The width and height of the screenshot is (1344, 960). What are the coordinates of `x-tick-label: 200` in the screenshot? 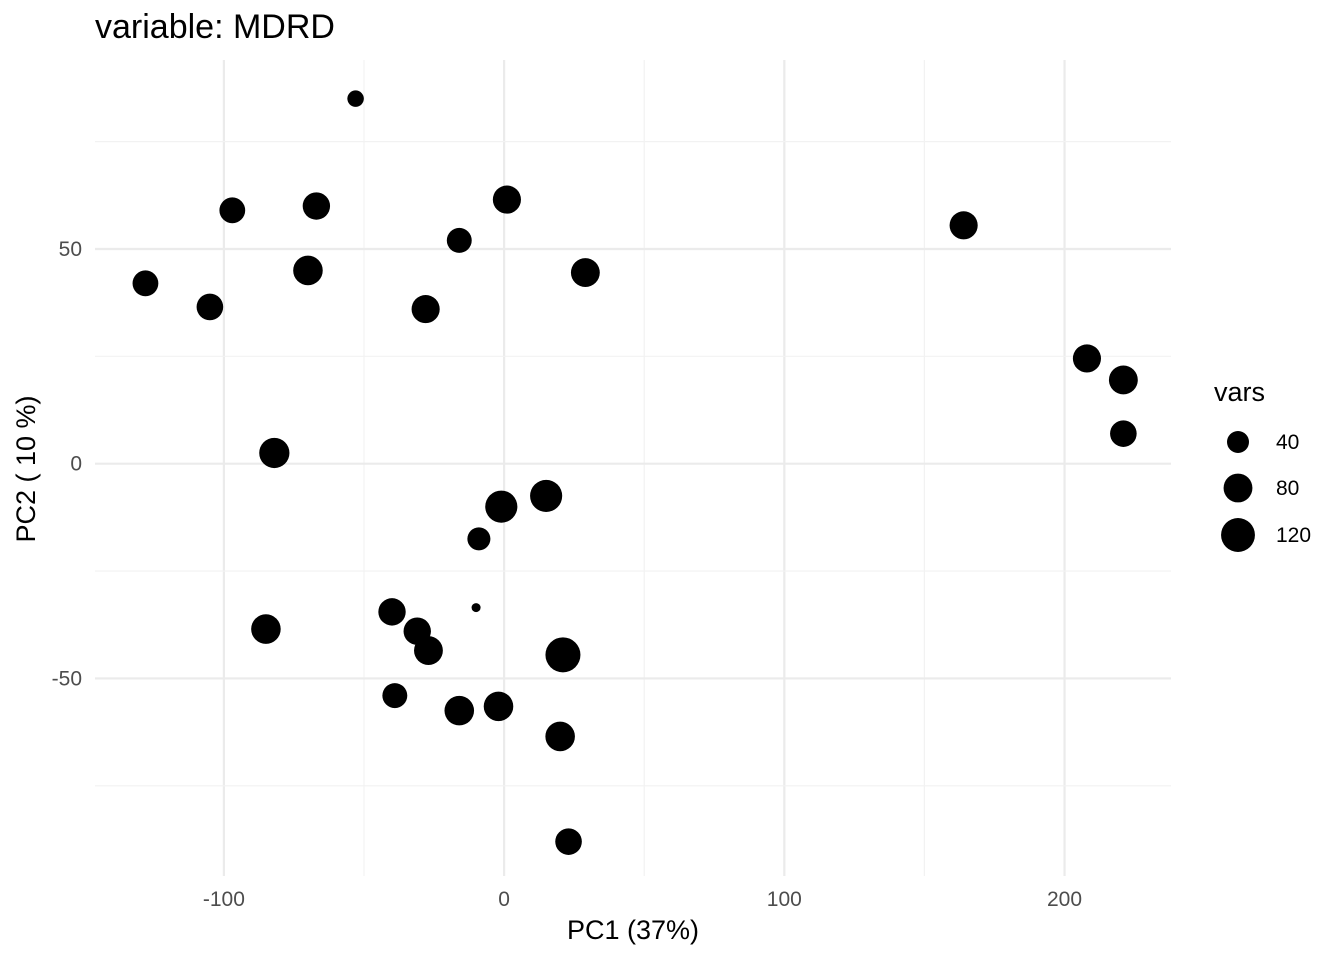 It's located at (1064, 899).